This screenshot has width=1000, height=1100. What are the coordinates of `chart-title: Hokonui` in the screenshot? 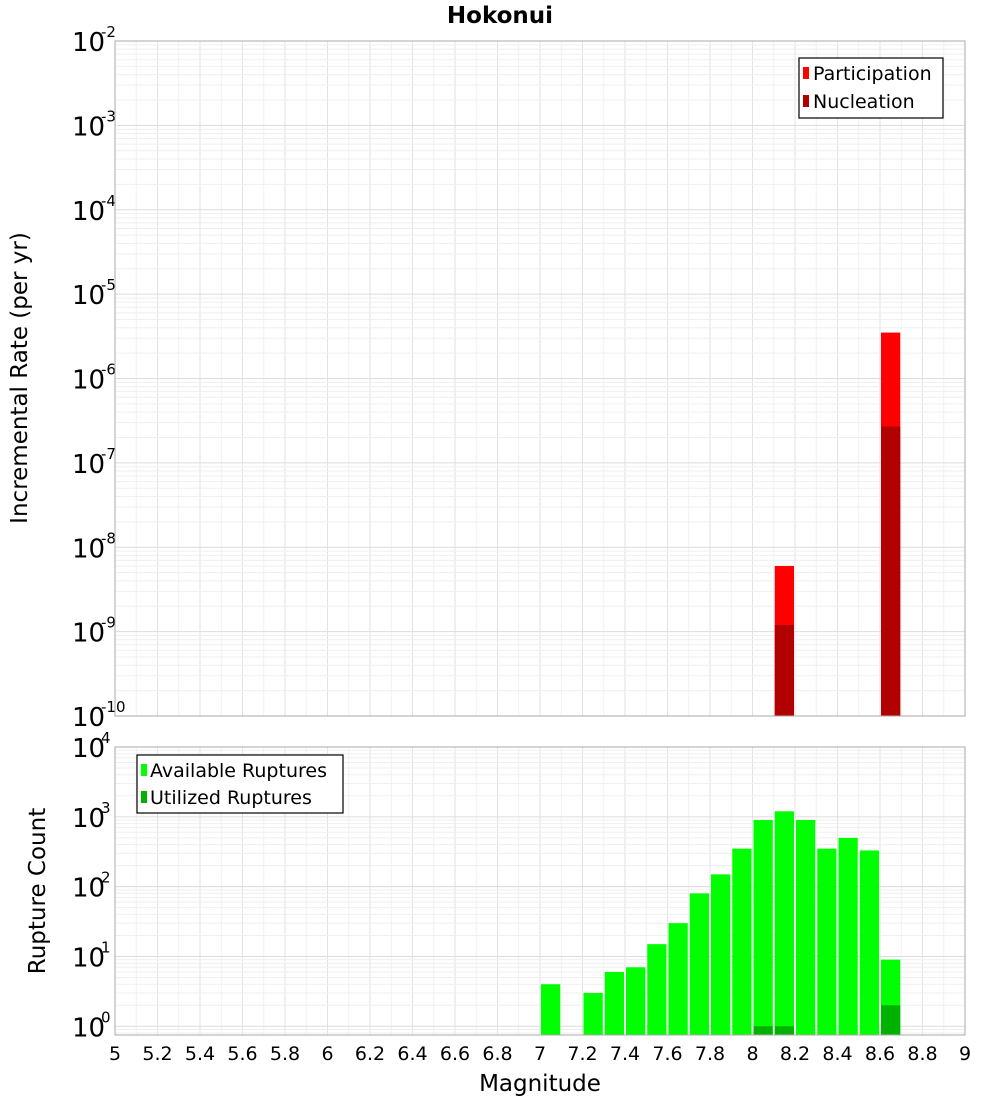 It's located at (500, 16).